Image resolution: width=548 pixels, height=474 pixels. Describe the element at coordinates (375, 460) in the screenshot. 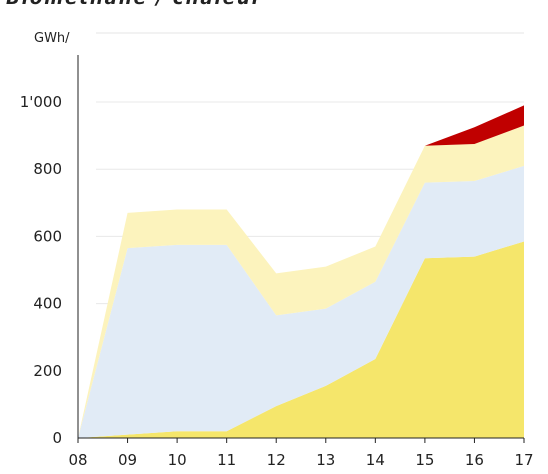

I see `x-tick-label: 14` at that location.